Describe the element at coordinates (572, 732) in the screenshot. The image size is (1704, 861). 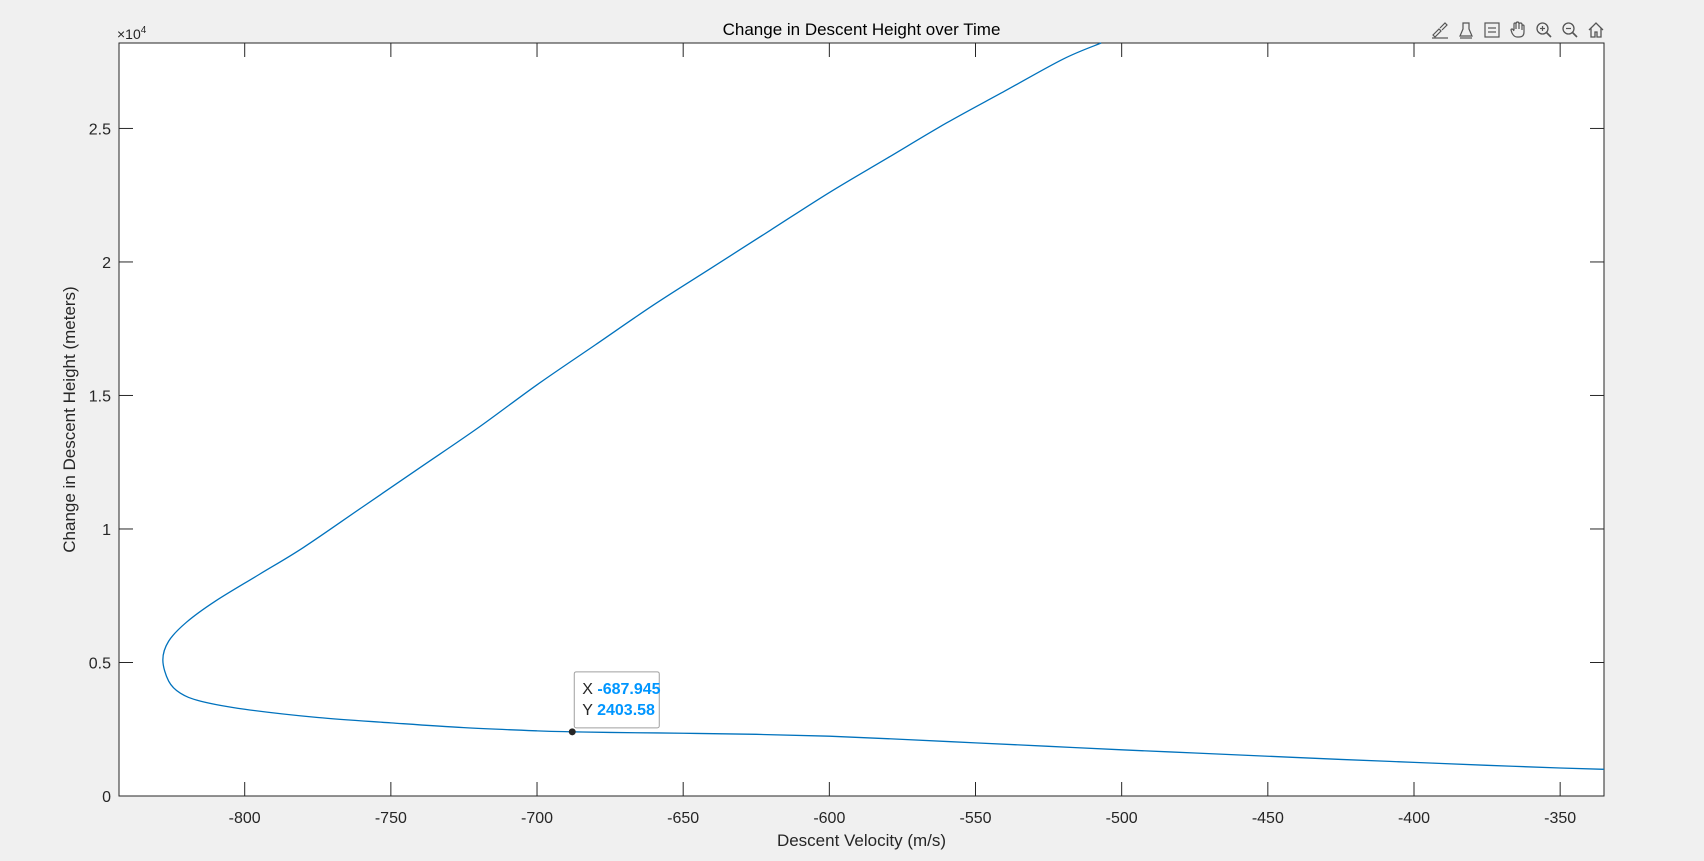
I see `datatip-marker` at that location.